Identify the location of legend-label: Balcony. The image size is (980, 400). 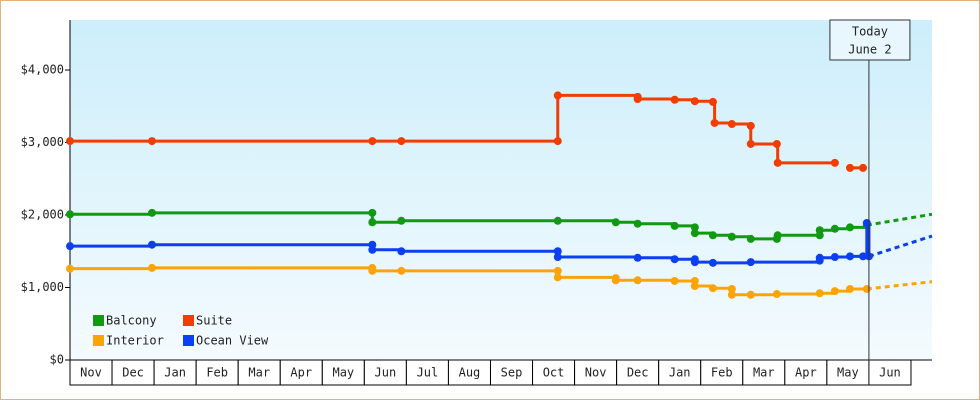
(131, 321).